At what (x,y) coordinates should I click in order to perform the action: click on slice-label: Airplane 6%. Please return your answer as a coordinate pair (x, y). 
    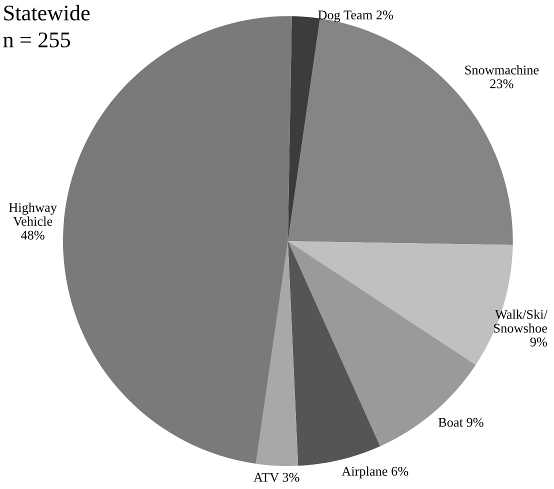
    Looking at the image, I should click on (375, 472).